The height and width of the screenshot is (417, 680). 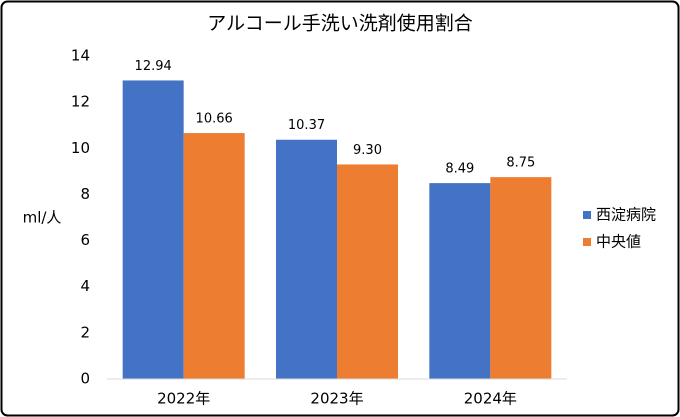 What do you see at coordinates (153, 66) in the screenshot?
I see `value-label: 12.94` at bounding box center [153, 66].